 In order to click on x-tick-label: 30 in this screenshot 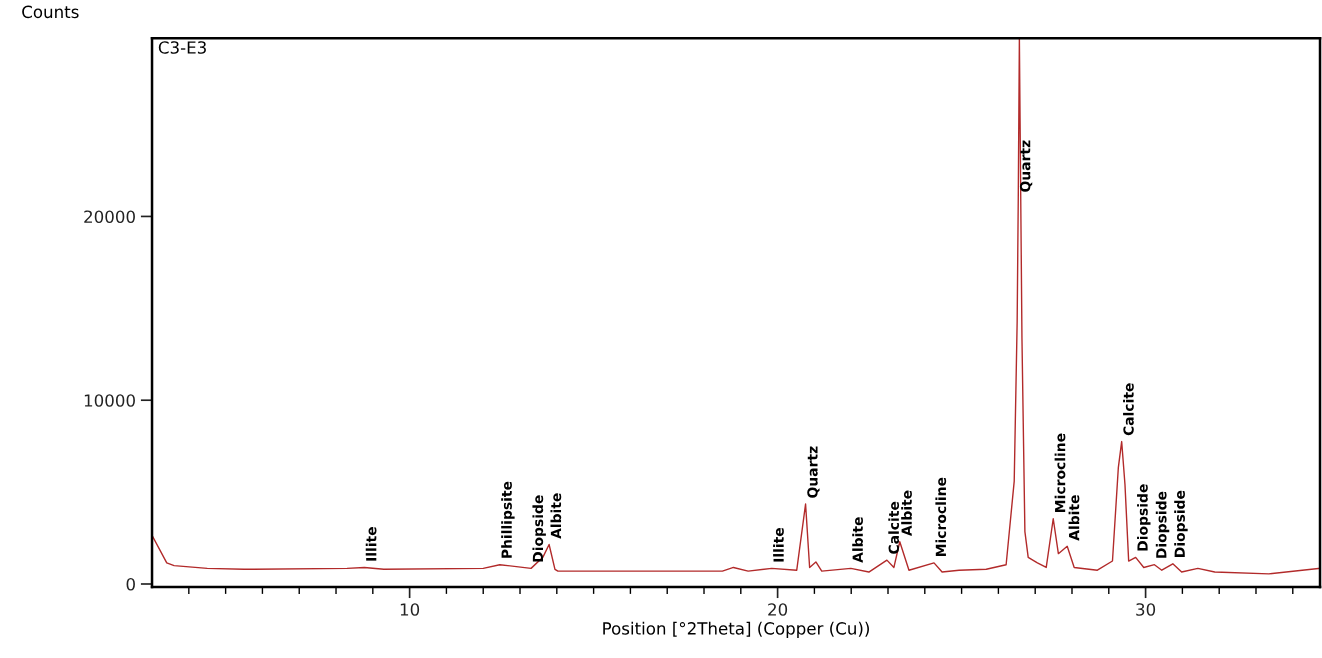, I will do `click(1146, 609)`.